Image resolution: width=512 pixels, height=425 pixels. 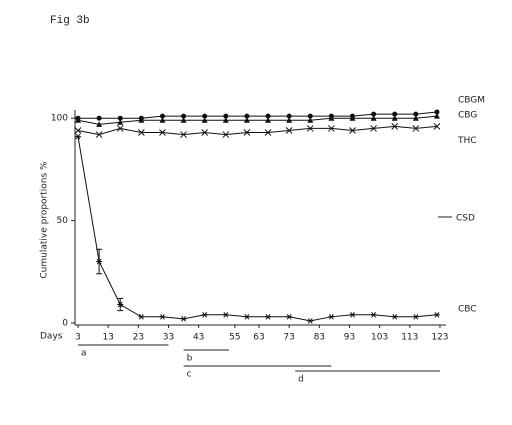 I want to click on x-axis-label: Days, so click(x=51, y=337).